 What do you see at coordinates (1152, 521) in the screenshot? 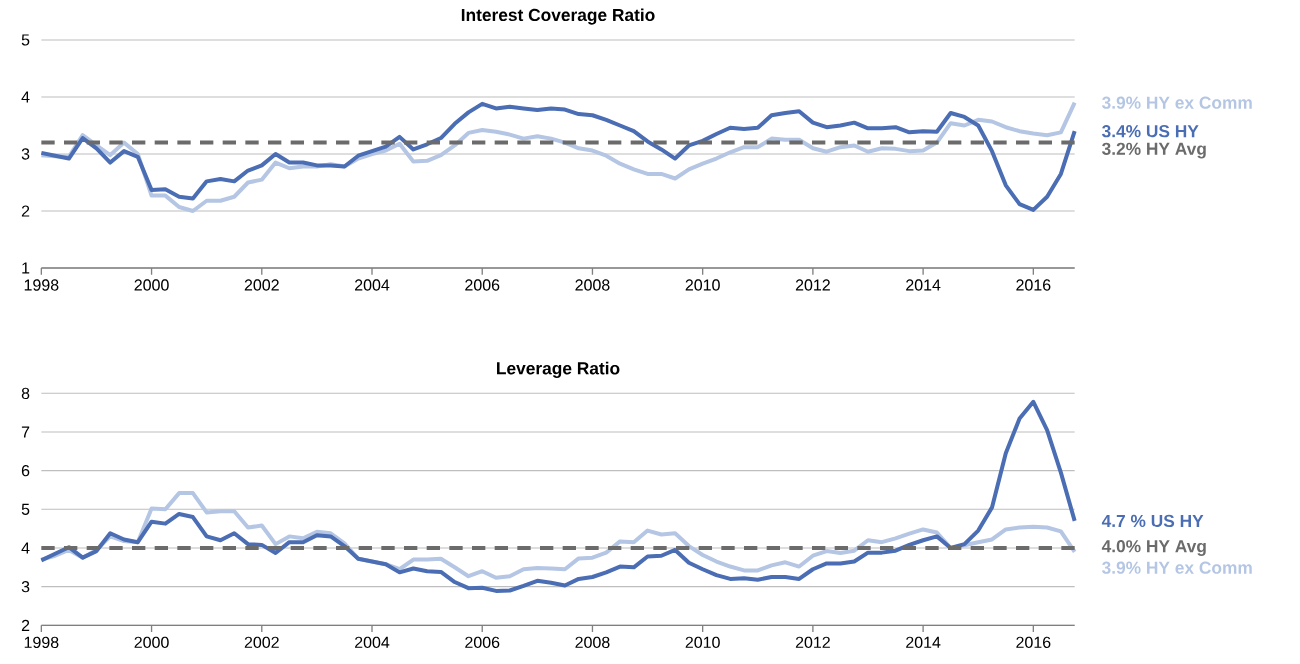
I see `series-label: 4.7 % US HY` at bounding box center [1152, 521].